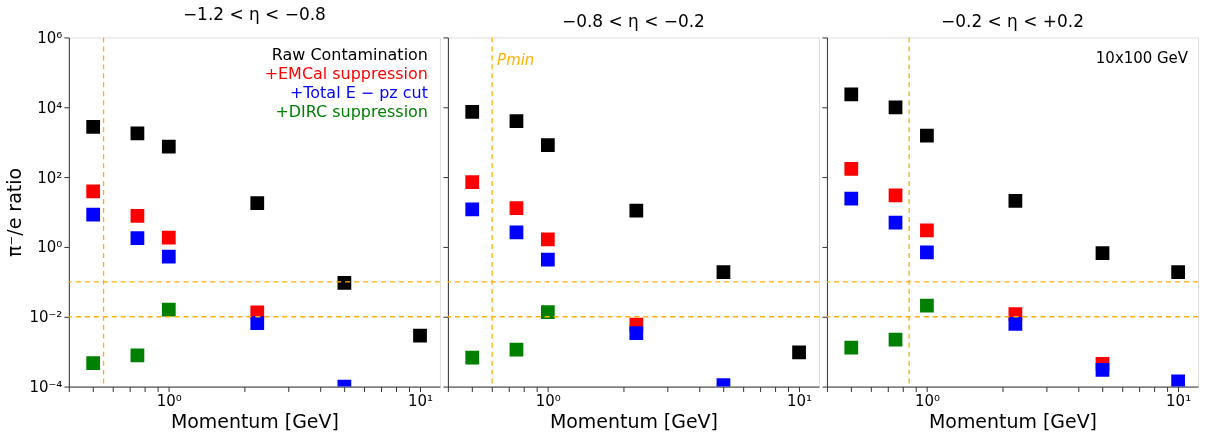 This screenshot has width=1205, height=432. Describe the element at coordinates (349, 55) in the screenshot. I see `text: Raw Contamination` at that location.